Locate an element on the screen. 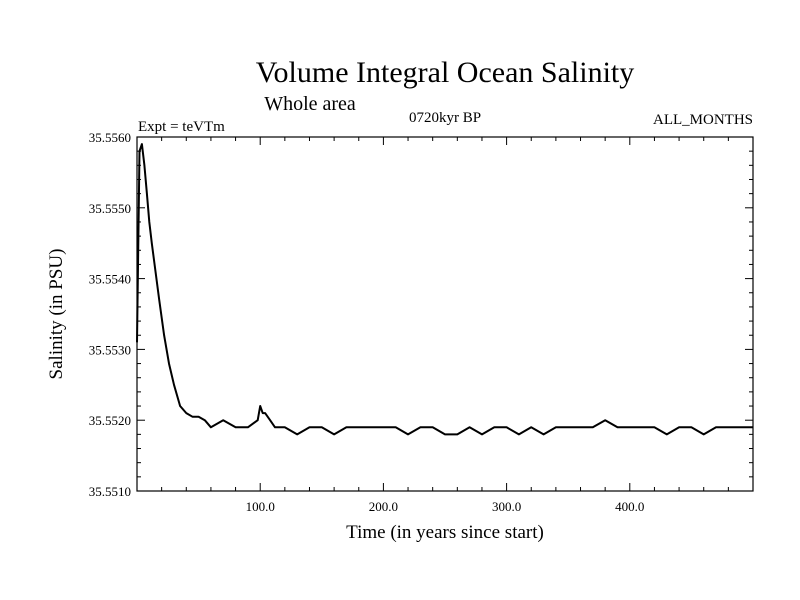 The image size is (800, 600). y-tick-label: 35.5530 is located at coordinates (110, 349).